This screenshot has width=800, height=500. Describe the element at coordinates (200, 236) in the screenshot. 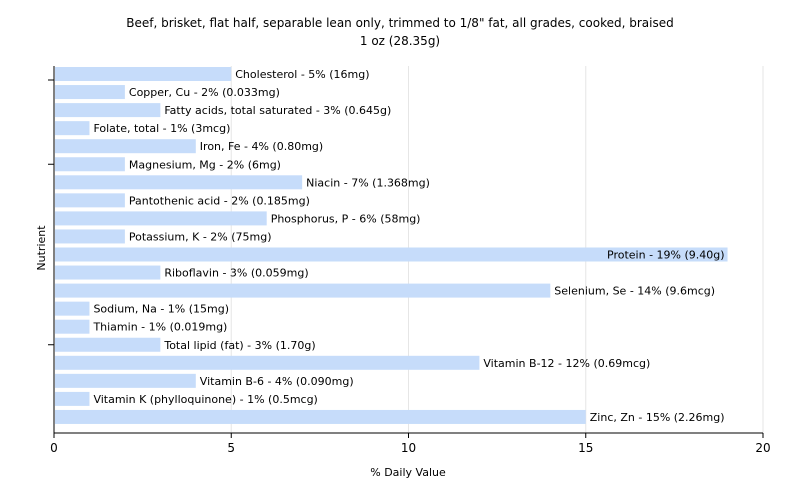

I see `bar-label: Potassium, K - 2% (75mg)` at that location.